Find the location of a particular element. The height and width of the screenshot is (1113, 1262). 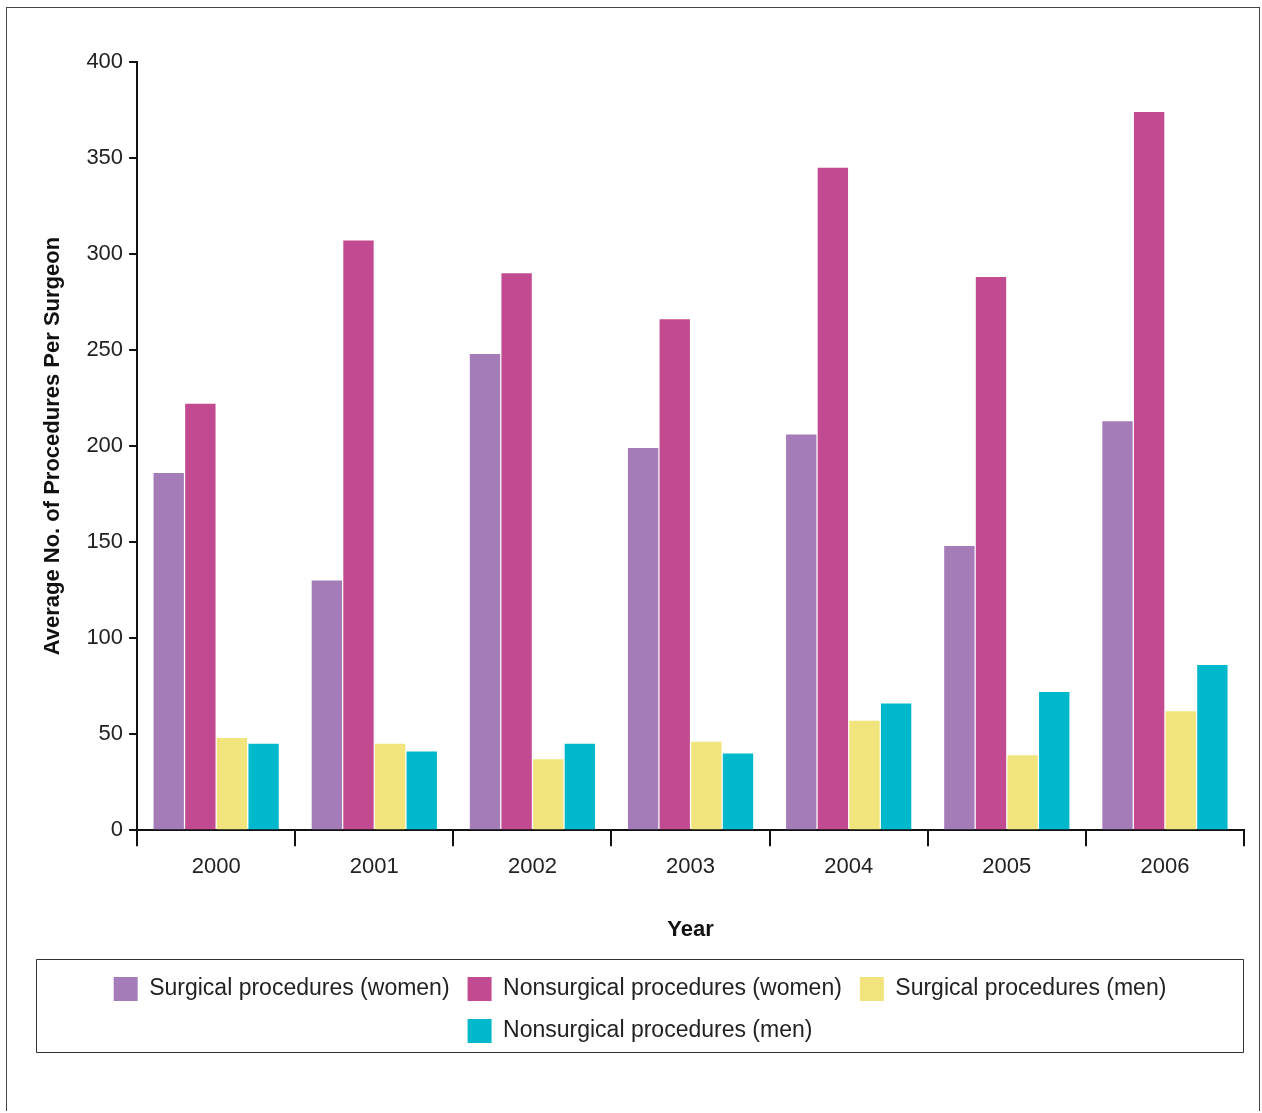

y-tick-label: 0 is located at coordinates (117, 829).